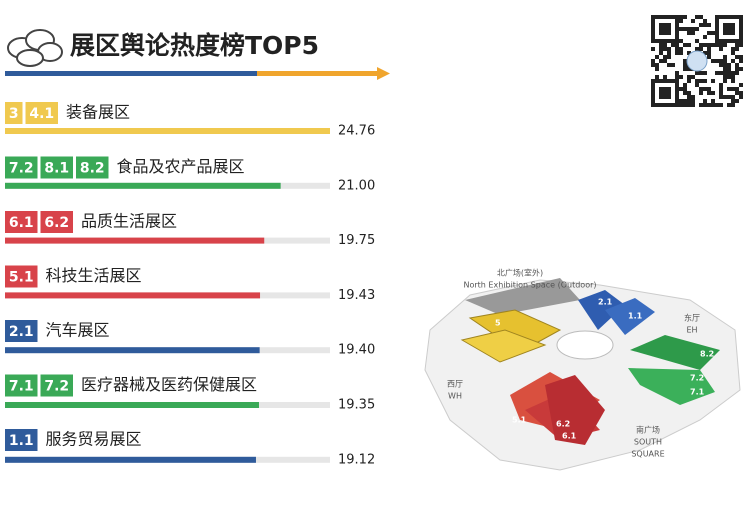 This screenshot has width=750, height=516. What do you see at coordinates (92, 169) in the screenshot?
I see `hall-tag-label: 8.2` at bounding box center [92, 169].